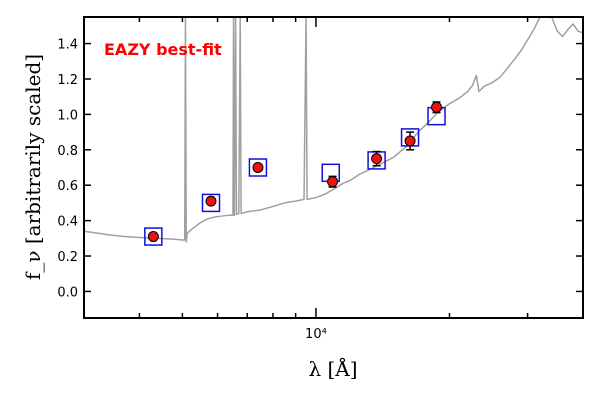 The width and height of the screenshot is (600, 400). What do you see at coordinates (67, 186) in the screenshot?
I see `y-tick-label: 0.6` at bounding box center [67, 186].